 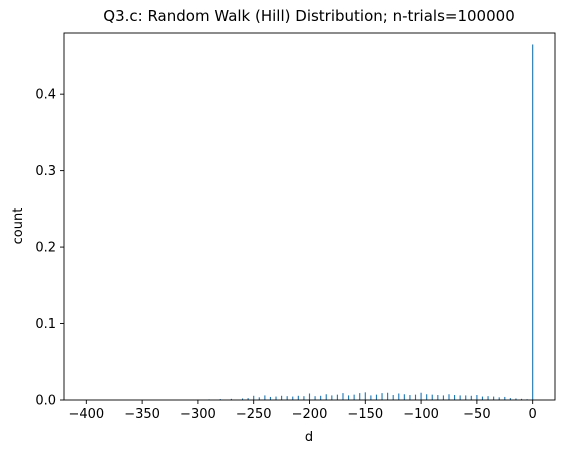 What do you see at coordinates (45, 171) in the screenshot?
I see `y-tick-label: 0.3` at bounding box center [45, 171].